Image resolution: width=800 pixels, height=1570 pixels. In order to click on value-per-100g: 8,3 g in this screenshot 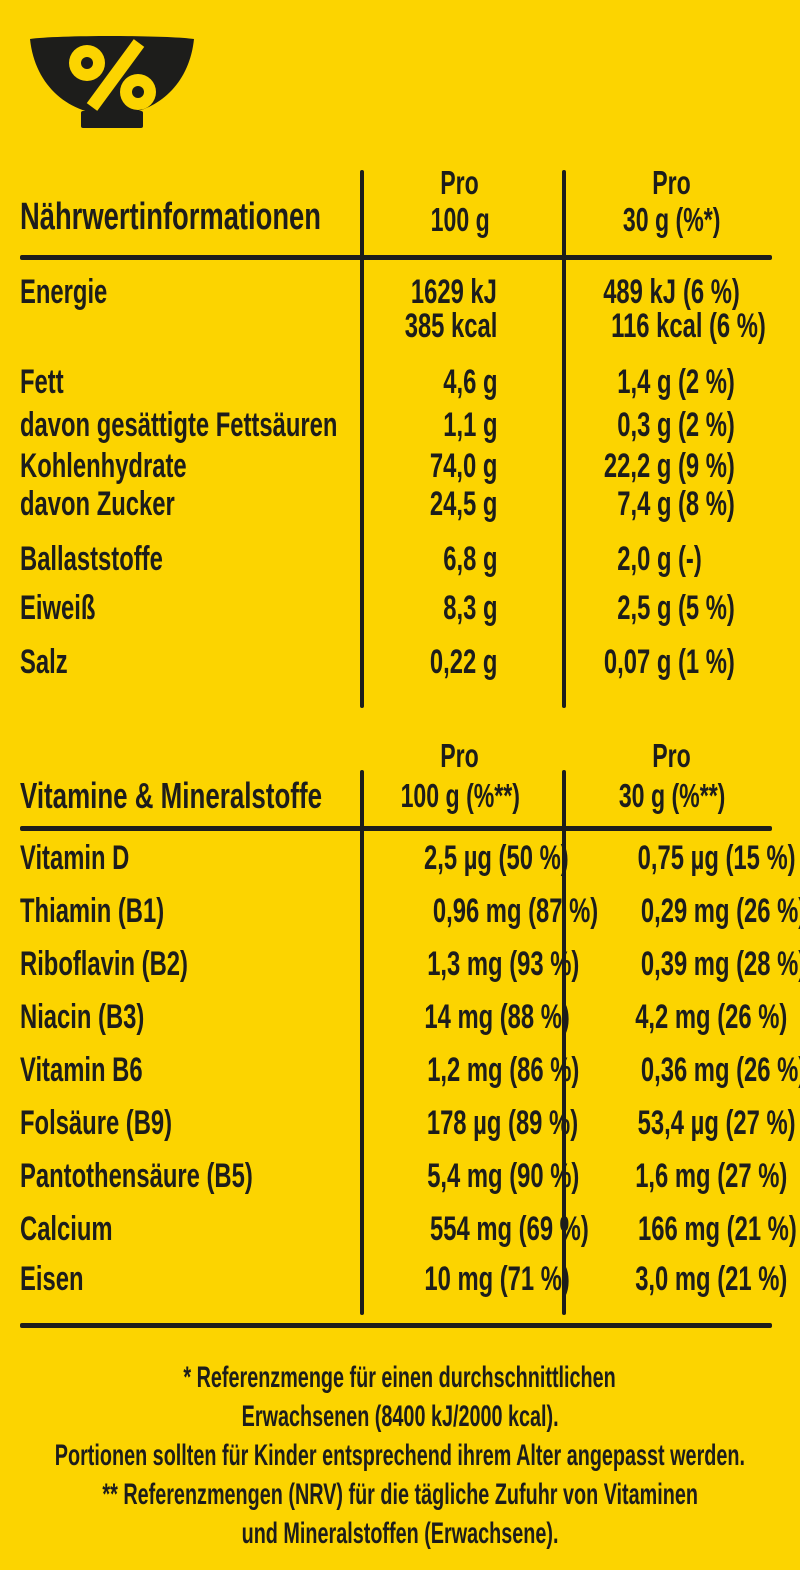, I will do `click(469, 608)`.